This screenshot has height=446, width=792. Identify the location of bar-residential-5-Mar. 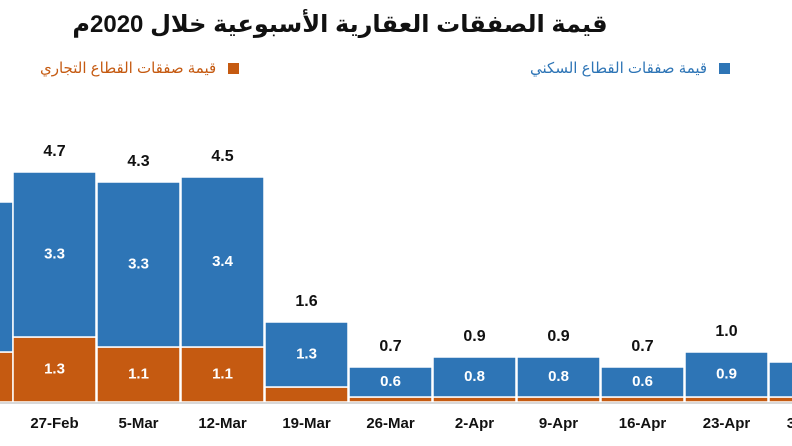
(138, 264).